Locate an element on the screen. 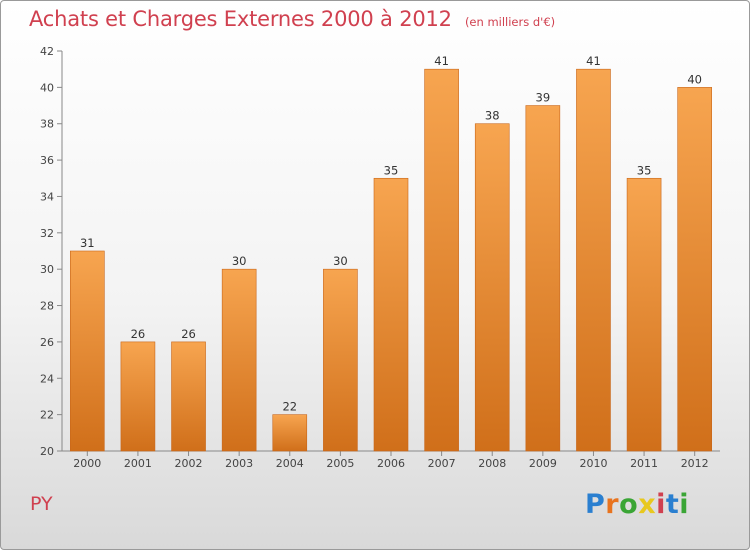 The width and height of the screenshot is (750, 550). bar-2002 is located at coordinates (188, 396).